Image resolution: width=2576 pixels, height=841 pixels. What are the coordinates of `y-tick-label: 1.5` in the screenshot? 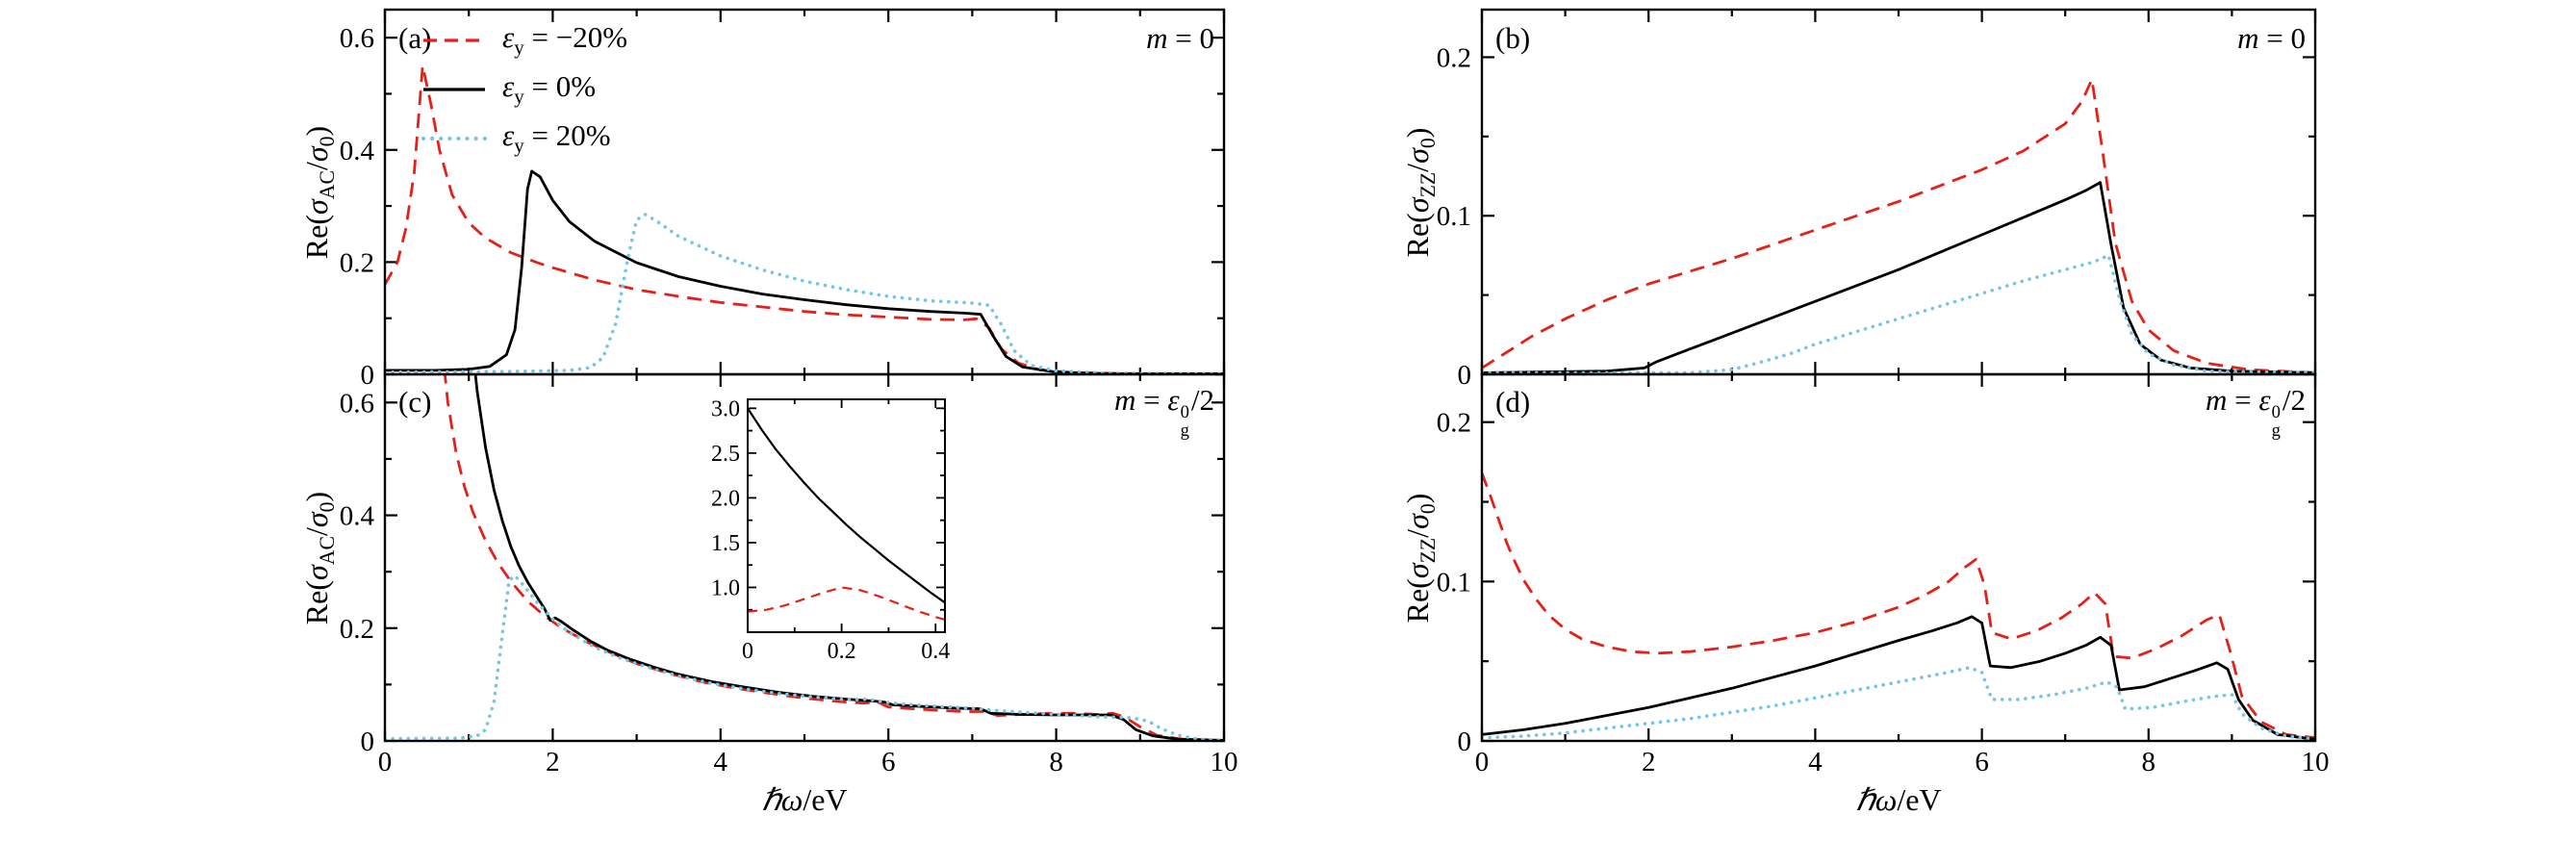 It's located at (725, 543).